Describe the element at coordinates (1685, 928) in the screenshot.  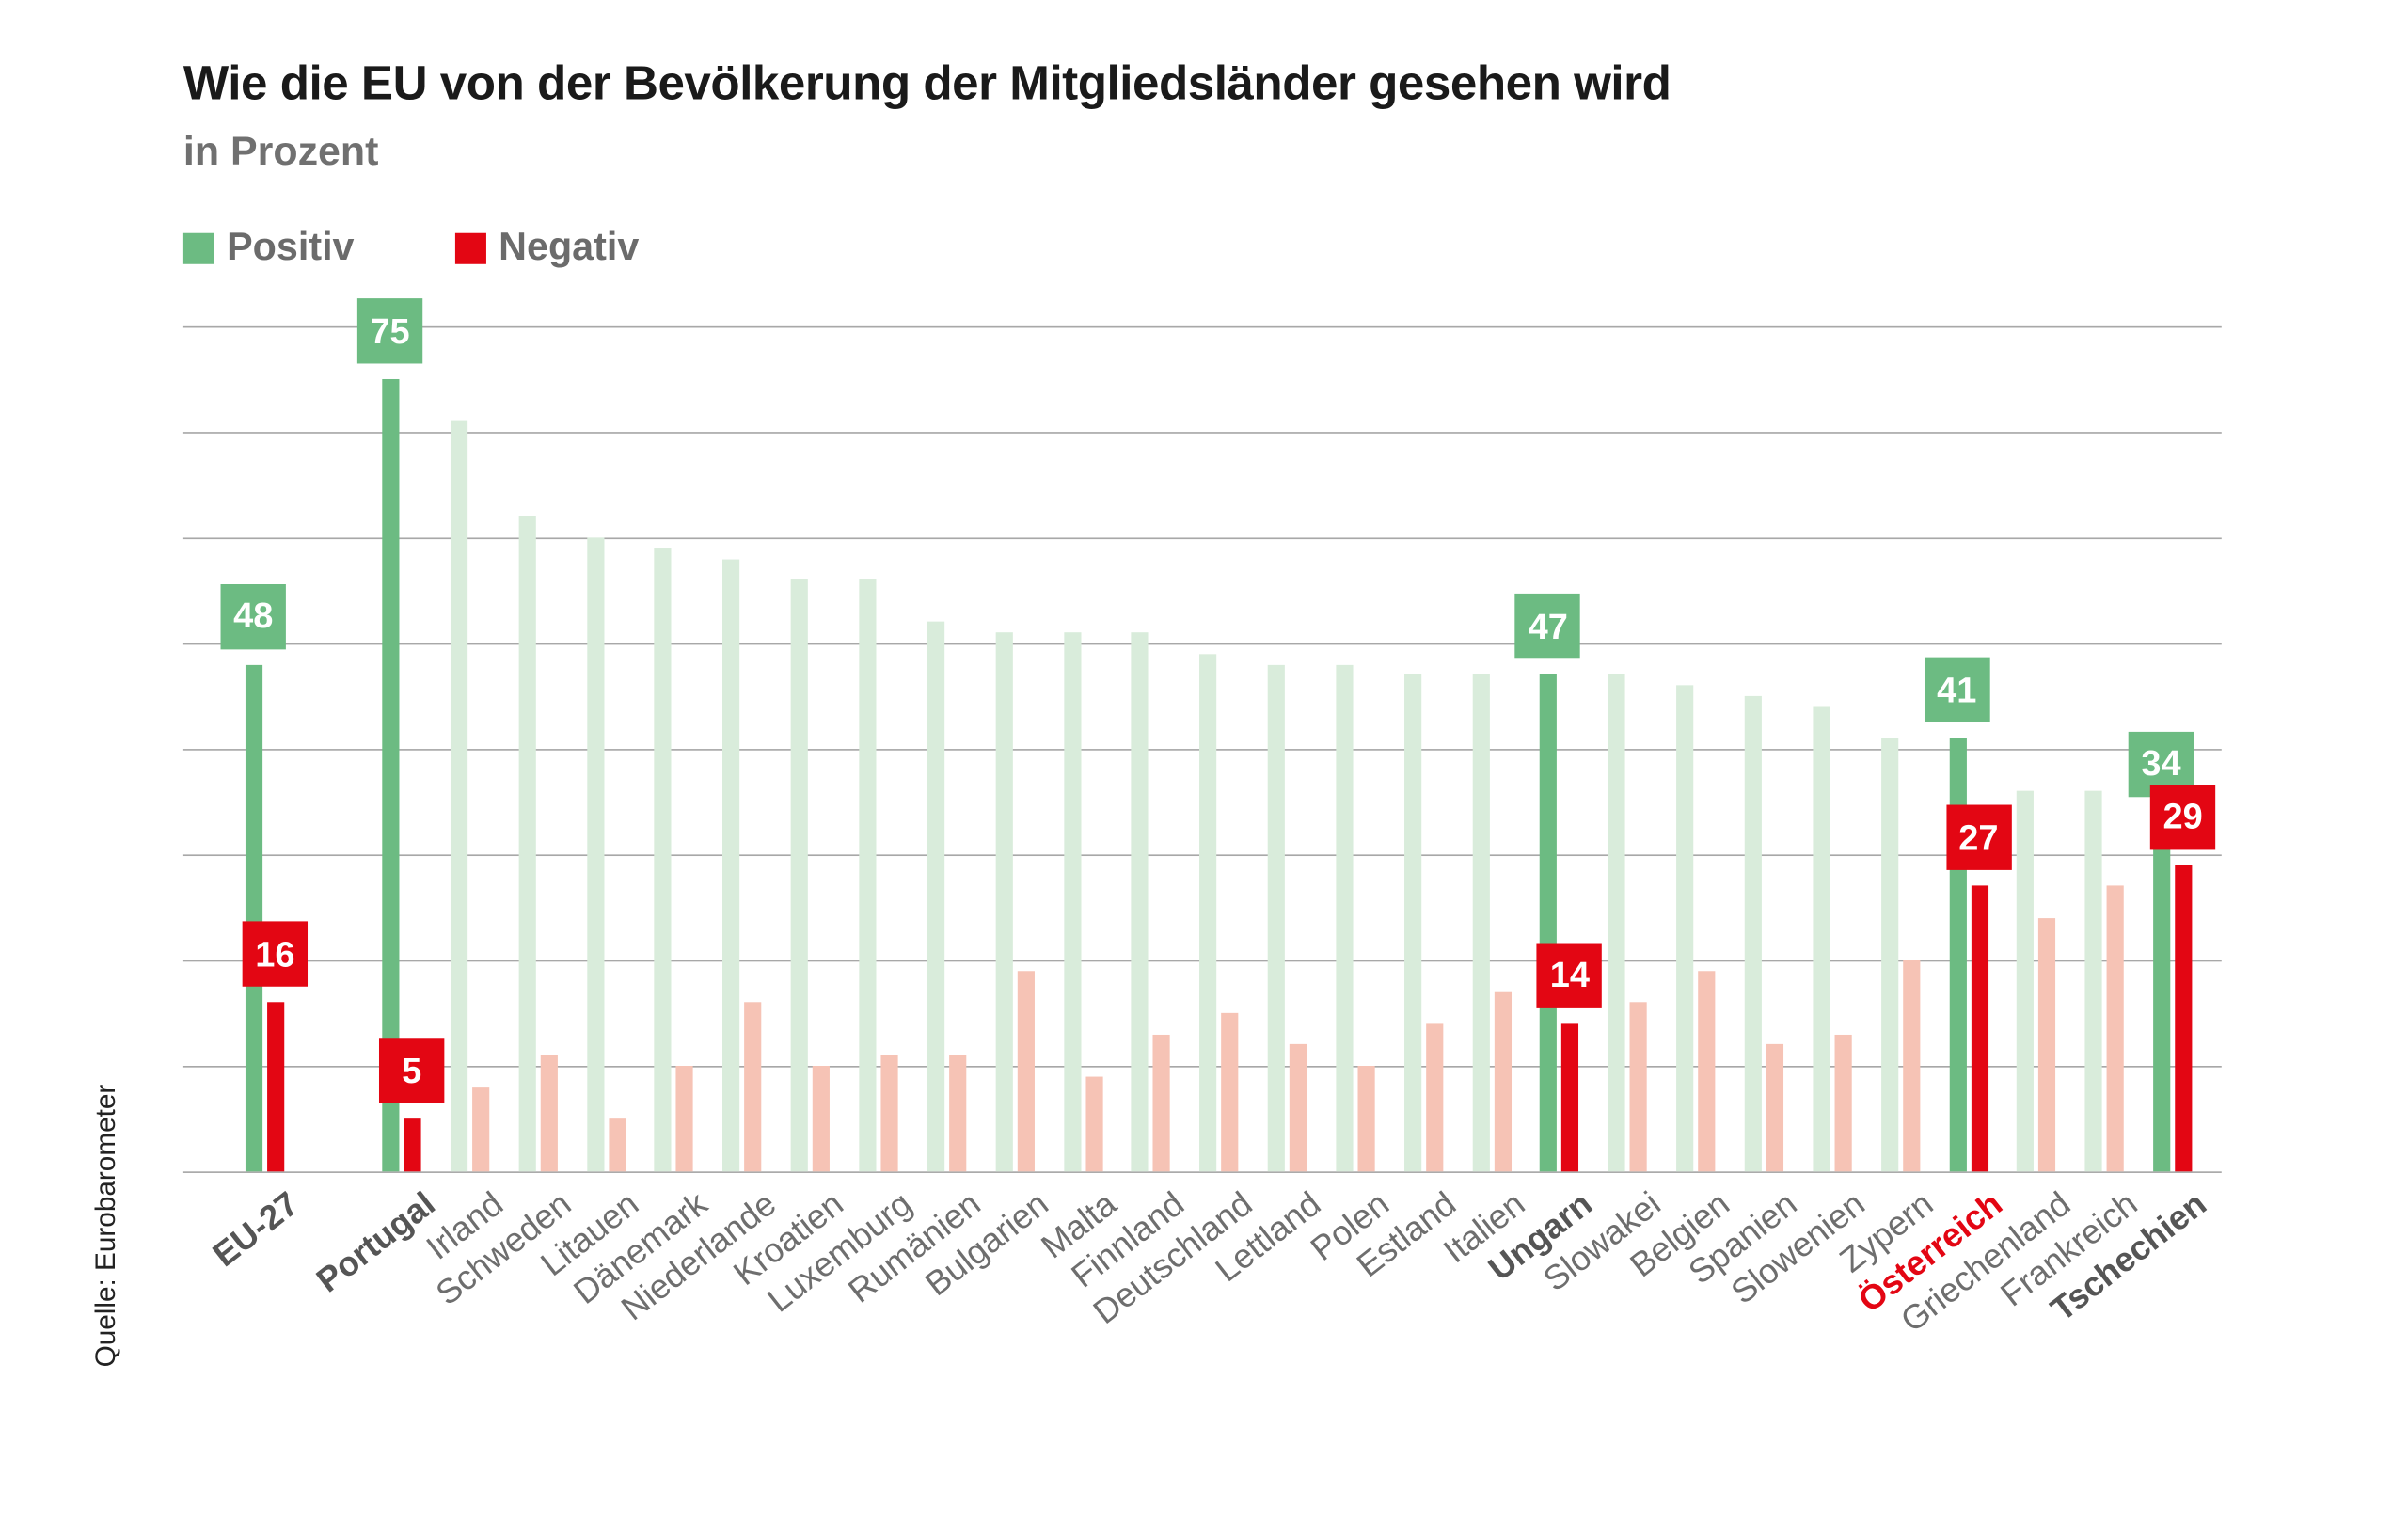
I see `bar-positive-belgien` at that location.